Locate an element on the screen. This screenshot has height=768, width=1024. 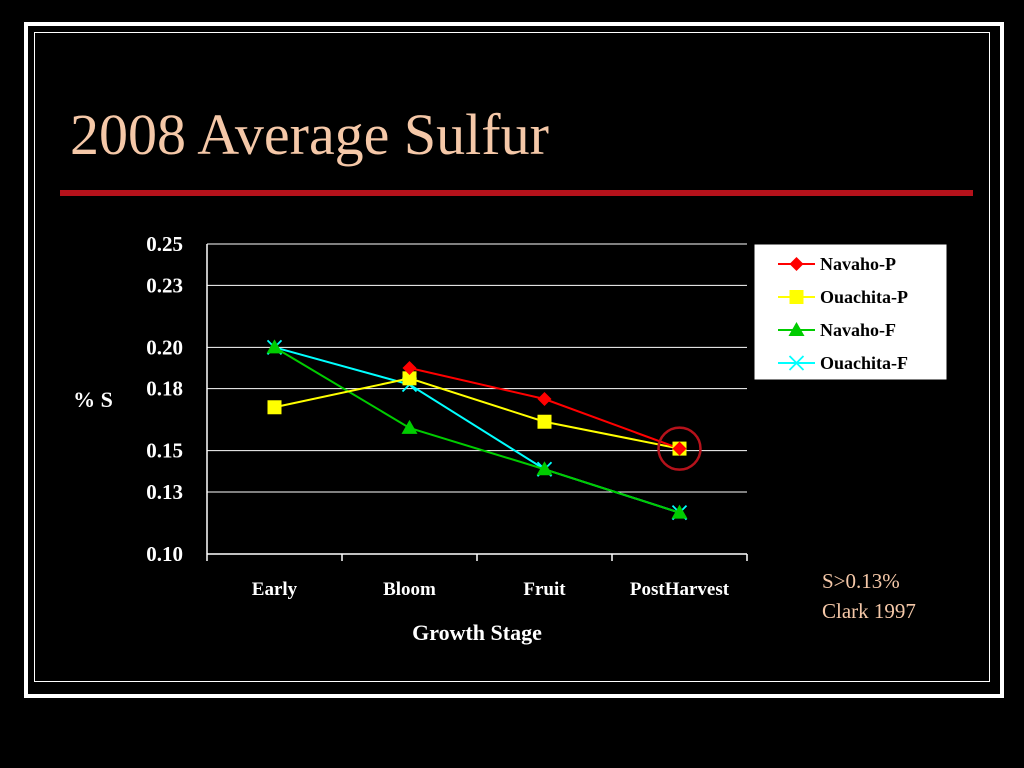
title-rule is located at coordinates (516, 193).